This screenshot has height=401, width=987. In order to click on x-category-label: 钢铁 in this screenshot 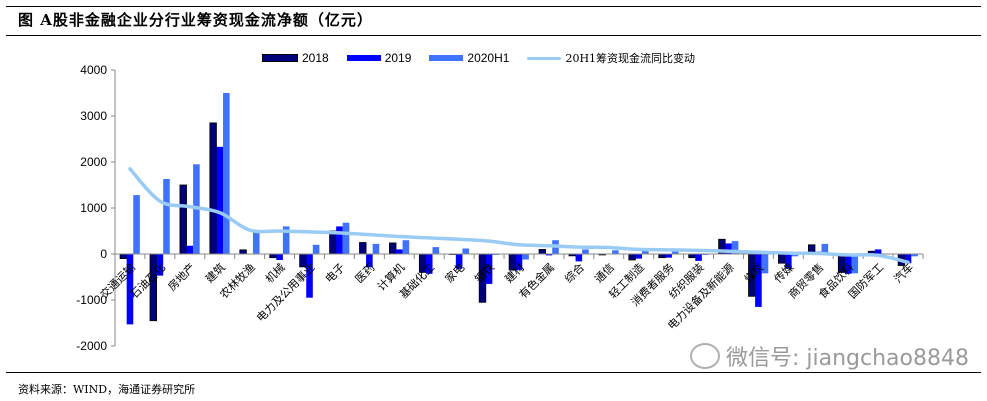, I will do `click(484, 273)`.